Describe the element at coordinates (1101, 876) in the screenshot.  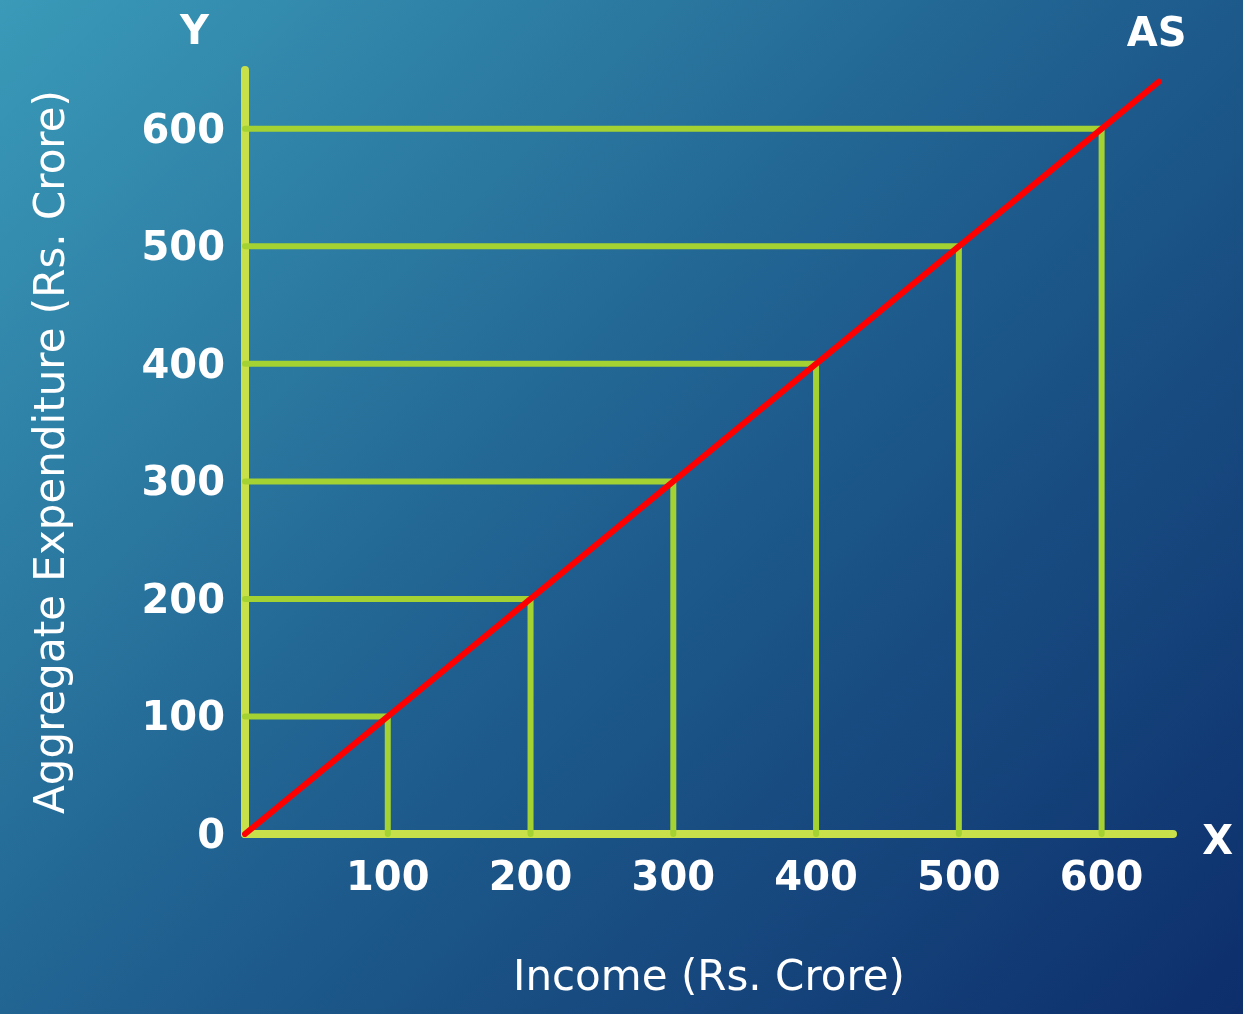
I see `x-tick-label: 600` at that location.